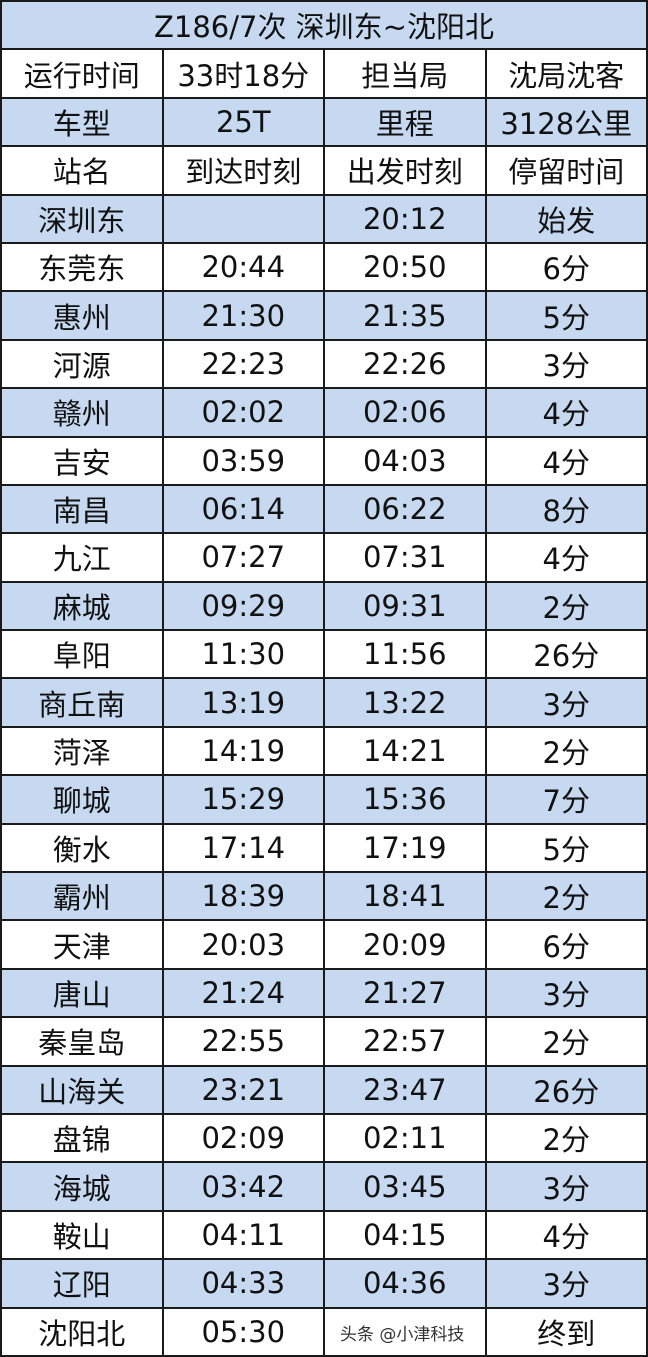 The height and width of the screenshot is (1357, 648). Describe the element at coordinates (405, 218) in the screenshot. I see `cell: 20:12` at that location.